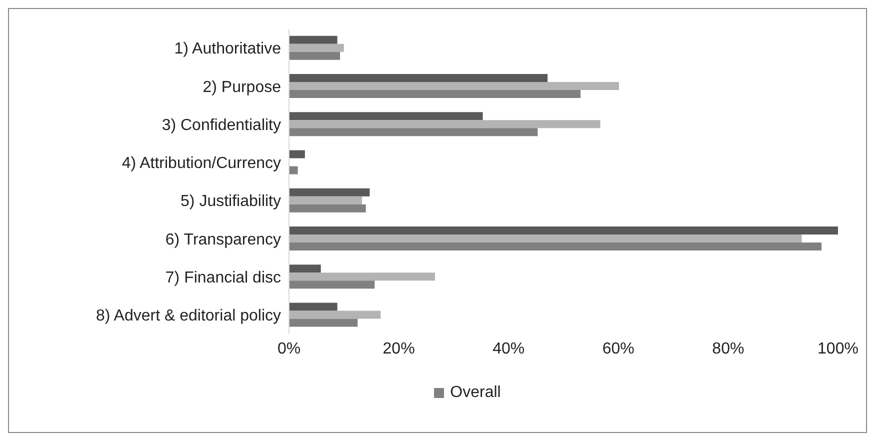 The image size is (875, 441). What do you see at coordinates (230, 201) in the screenshot?
I see `y-tick-label: 5) Justifiability` at bounding box center [230, 201].